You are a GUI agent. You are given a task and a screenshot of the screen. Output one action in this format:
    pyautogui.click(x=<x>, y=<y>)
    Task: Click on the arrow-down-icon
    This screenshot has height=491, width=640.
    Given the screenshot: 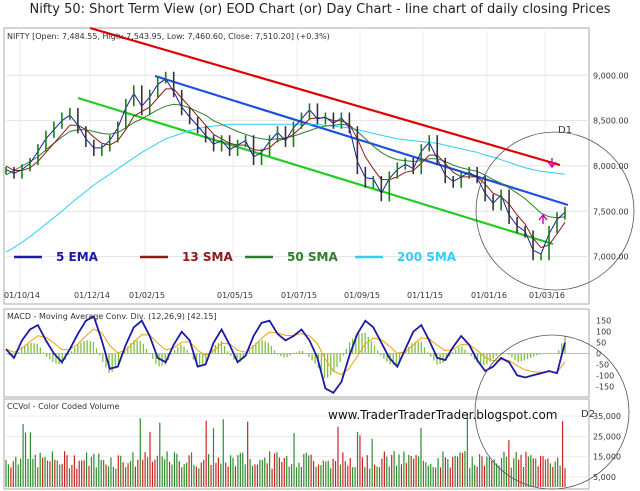 What is the action you would take?
    pyautogui.click(x=552, y=163)
    